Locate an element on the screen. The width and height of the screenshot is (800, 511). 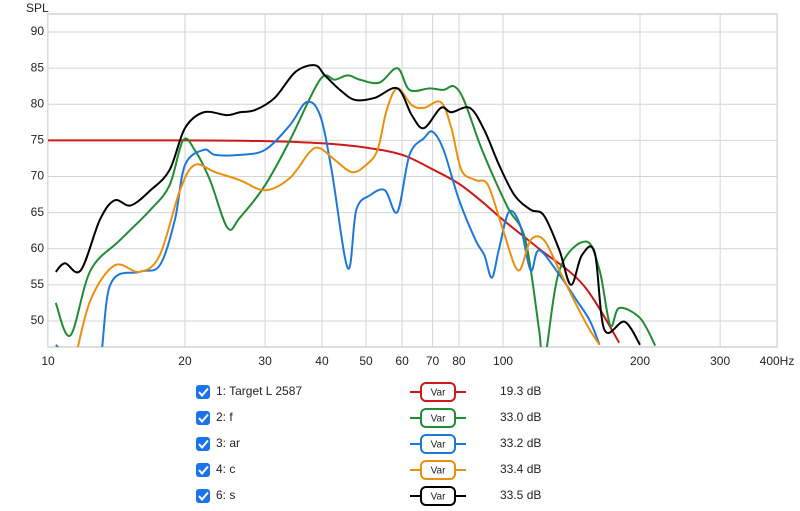
legend-label: 1: Target L 2587 is located at coordinates (259, 391).